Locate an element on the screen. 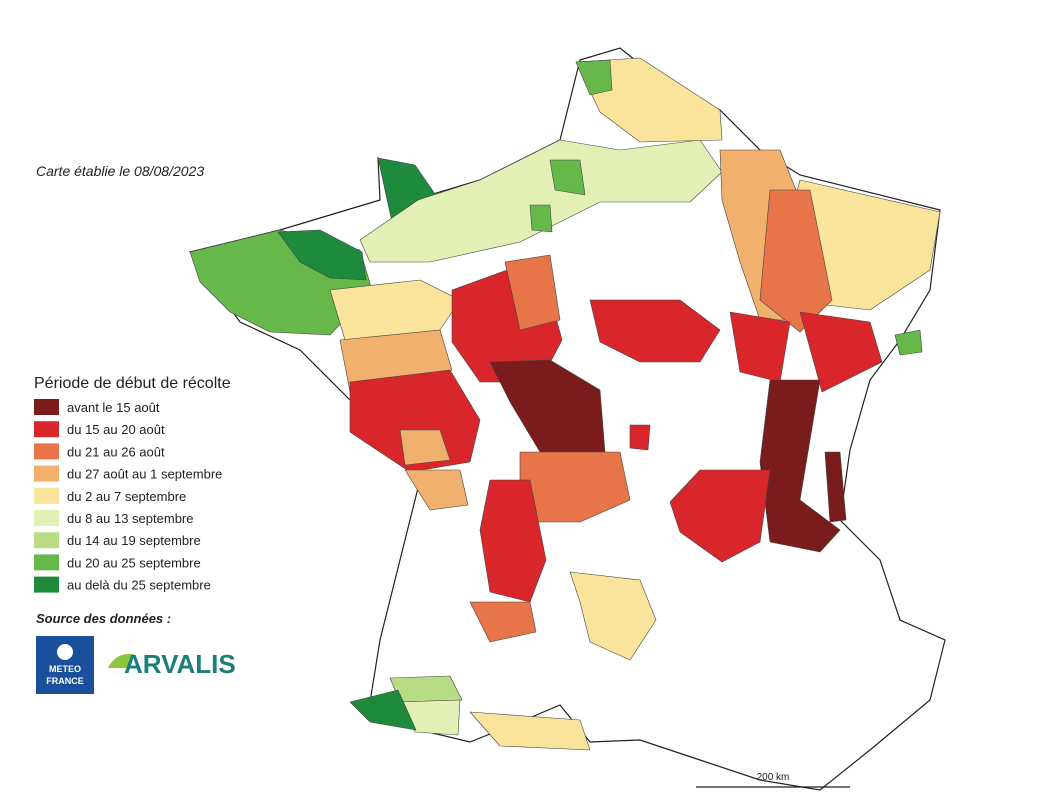  meteo-text: METEO is located at coordinates (65, 669).